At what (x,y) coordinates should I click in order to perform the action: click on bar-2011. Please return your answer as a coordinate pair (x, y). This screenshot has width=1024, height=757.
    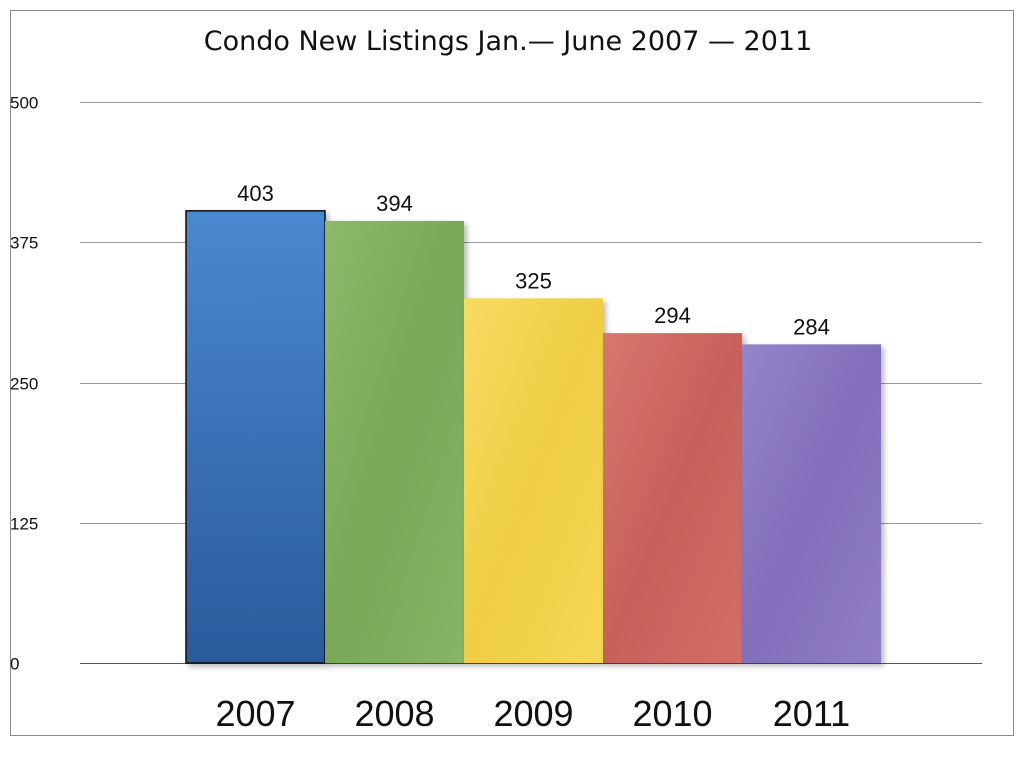
    Looking at the image, I should click on (811, 503).